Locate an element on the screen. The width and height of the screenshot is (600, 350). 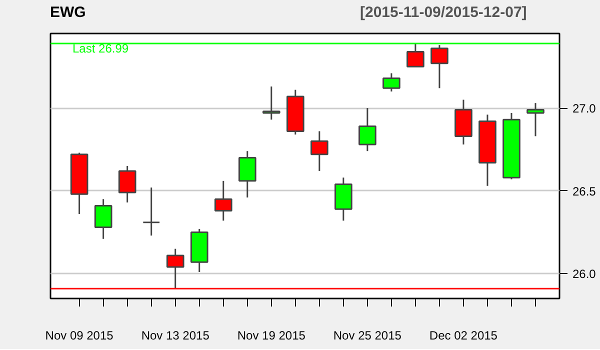
x-tick-label: Nov 09 2015 is located at coordinates (79, 335).